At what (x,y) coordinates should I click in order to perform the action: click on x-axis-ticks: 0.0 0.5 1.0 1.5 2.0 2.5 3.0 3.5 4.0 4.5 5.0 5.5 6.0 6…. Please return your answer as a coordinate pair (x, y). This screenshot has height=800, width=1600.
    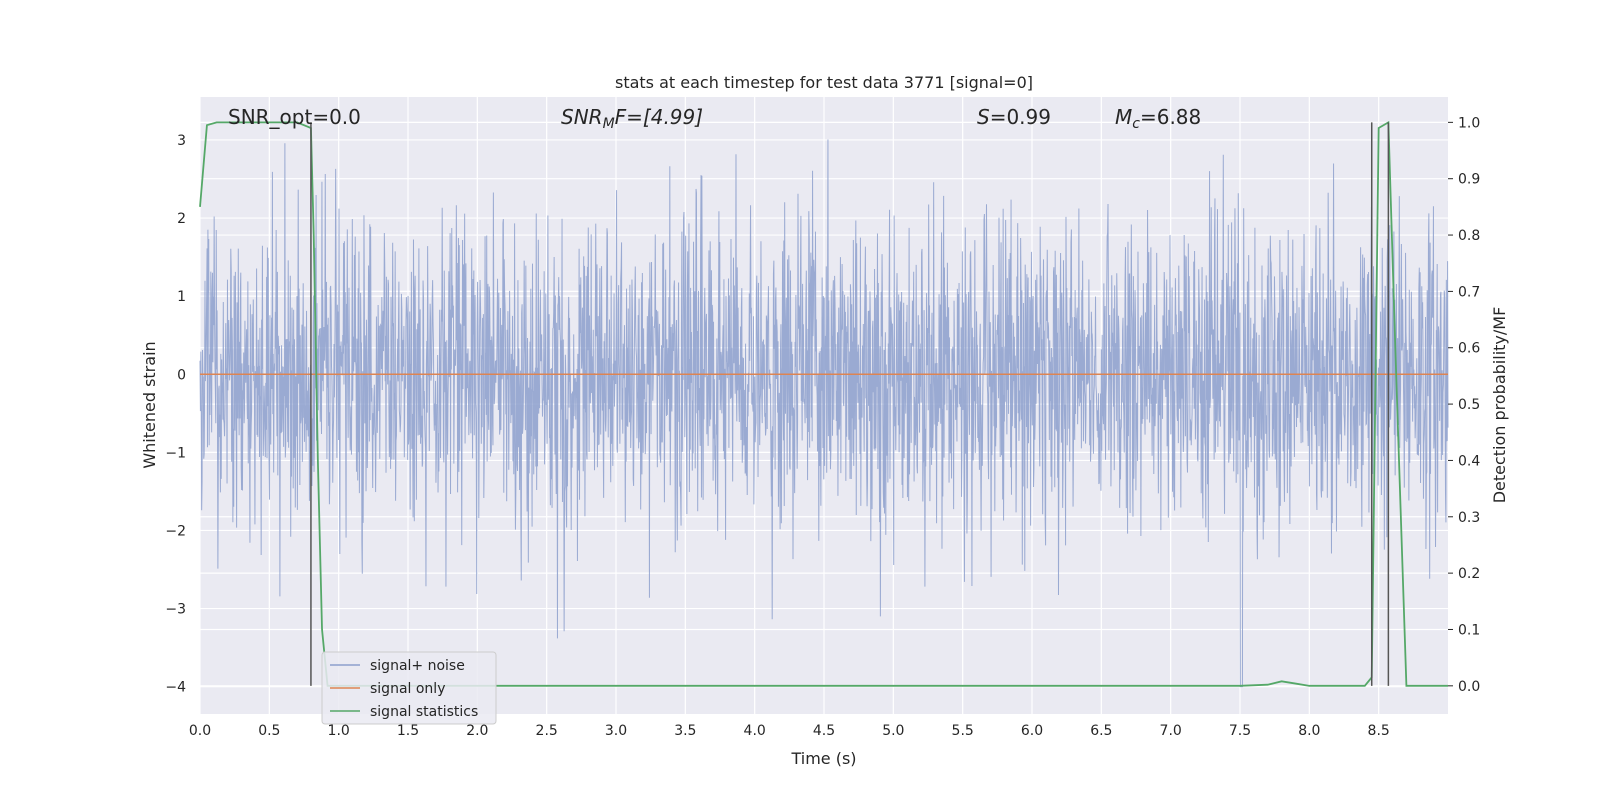
    Looking at the image, I should click on (789, 731).